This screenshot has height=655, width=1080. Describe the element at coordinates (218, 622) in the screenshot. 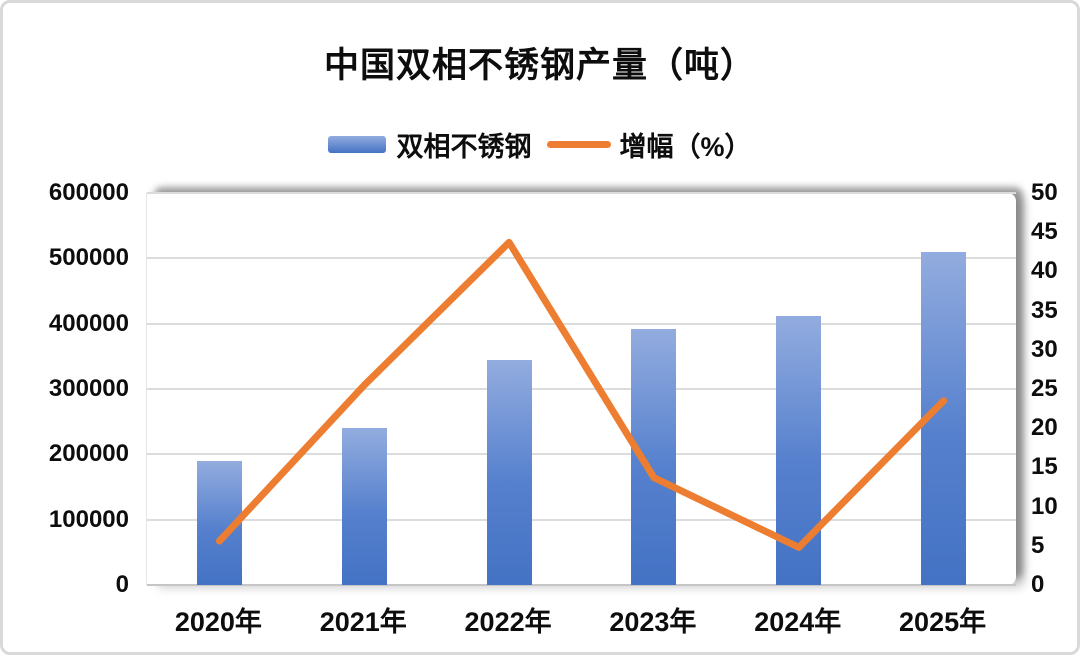

I see `x-axis-label-2020年: 2020年` at that location.